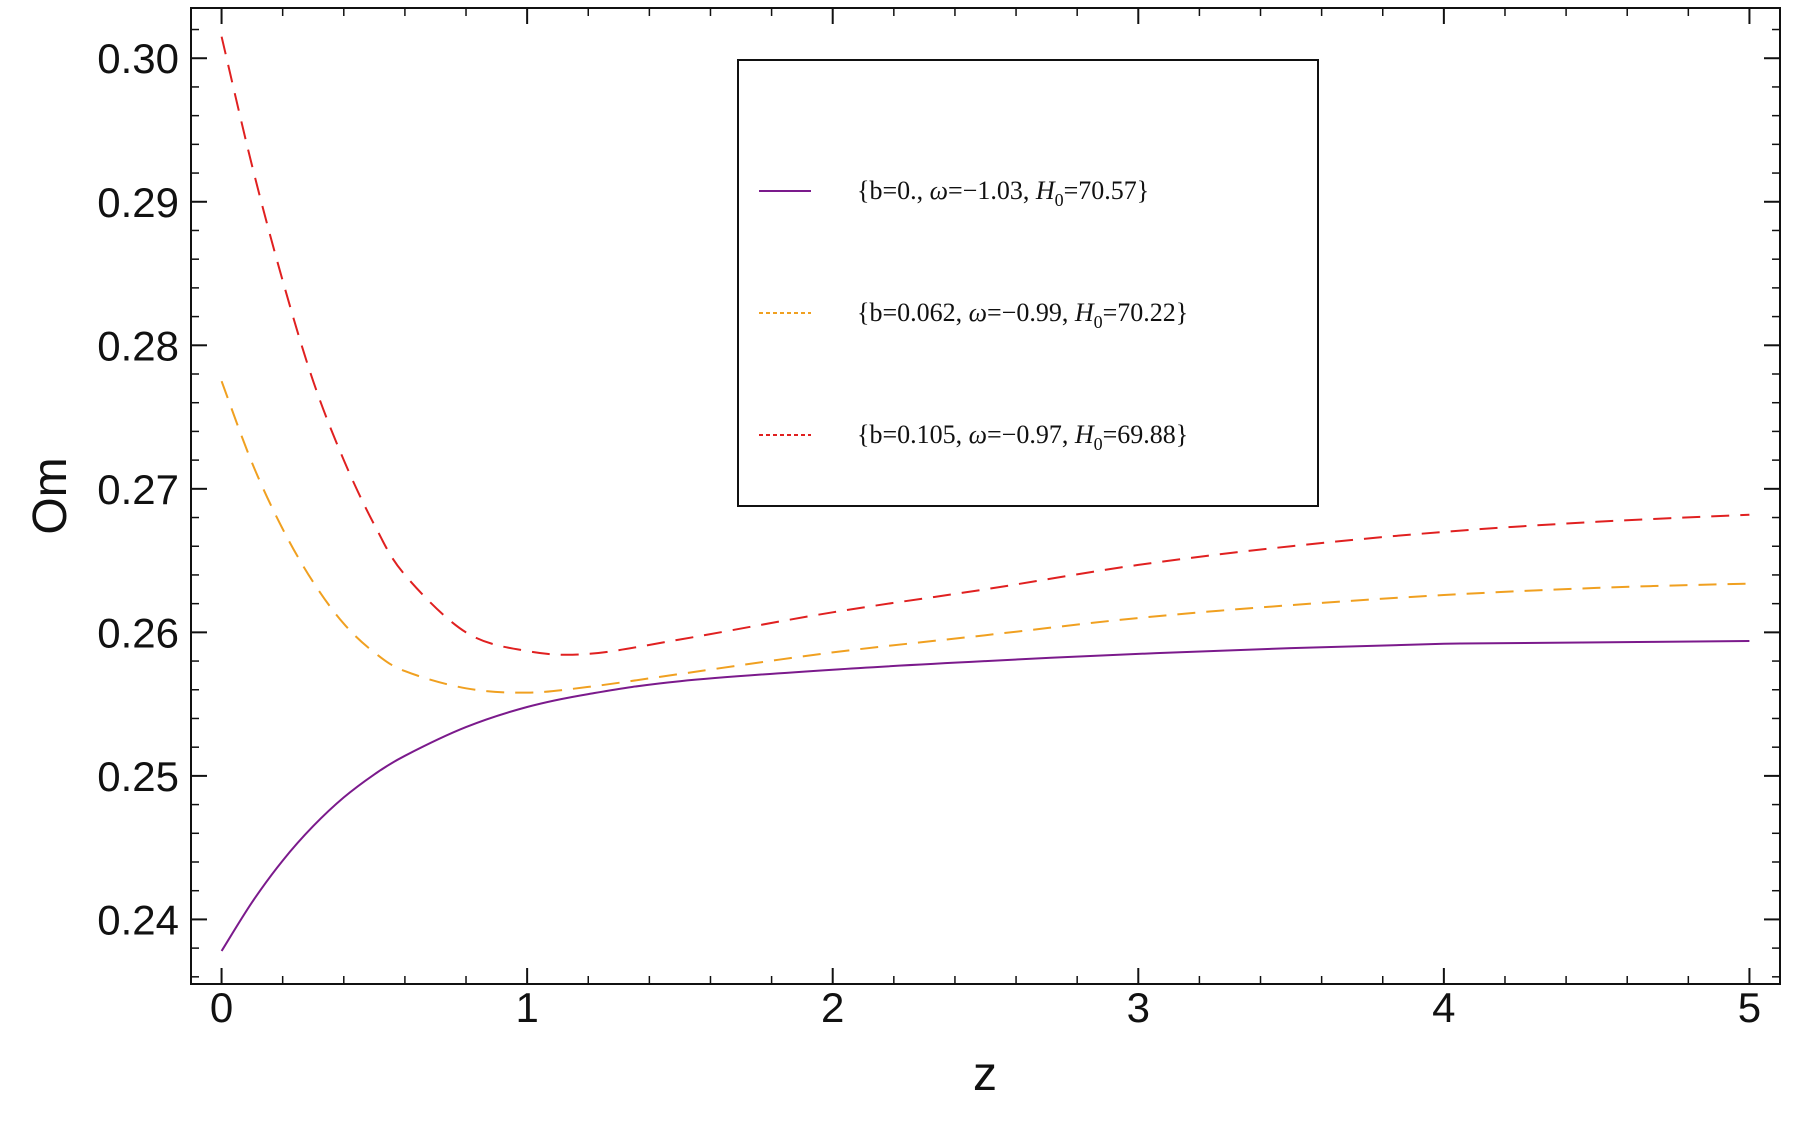  Describe the element at coordinates (221, 1007) in the screenshot. I see `x-tick-label: 0` at that location.